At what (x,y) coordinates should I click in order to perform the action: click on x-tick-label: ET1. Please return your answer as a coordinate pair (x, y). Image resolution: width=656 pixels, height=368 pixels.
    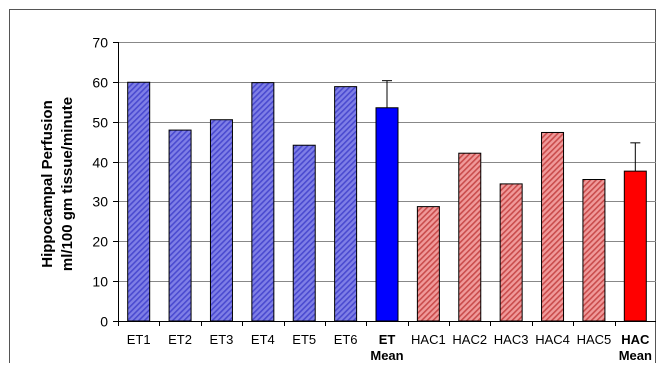
    Looking at the image, I should click on (139, 339).